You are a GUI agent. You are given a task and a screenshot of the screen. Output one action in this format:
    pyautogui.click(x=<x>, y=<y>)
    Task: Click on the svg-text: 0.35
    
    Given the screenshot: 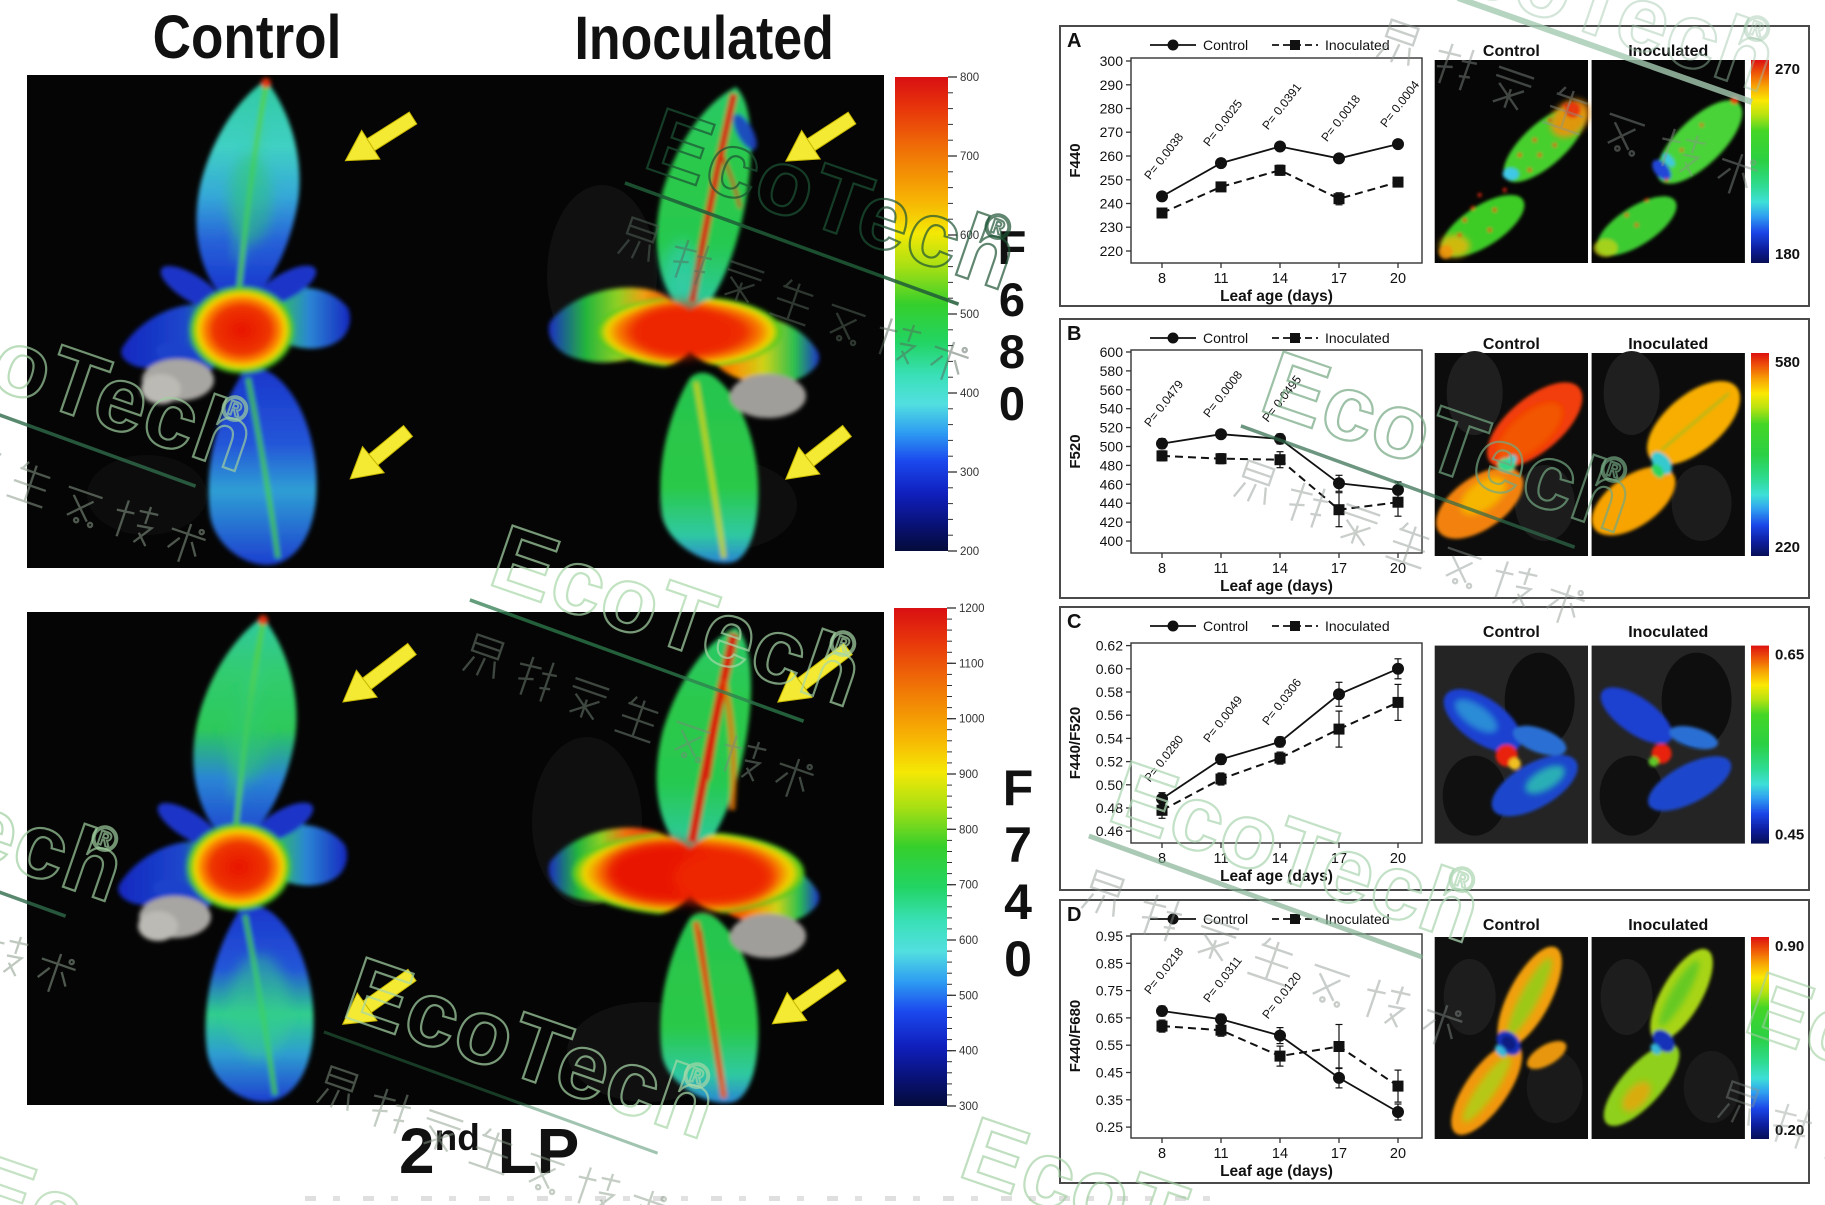 What is the action you would take?
    pyautogui.click(x=1109, y=1100)
    